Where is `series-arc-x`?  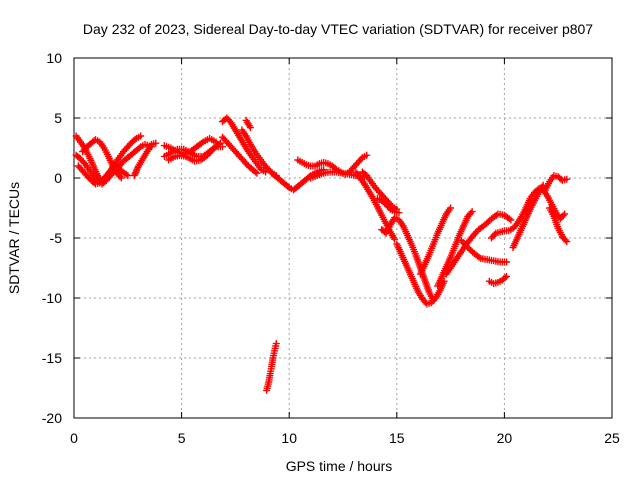
series-arc-x is located at coordinates (484, 251).